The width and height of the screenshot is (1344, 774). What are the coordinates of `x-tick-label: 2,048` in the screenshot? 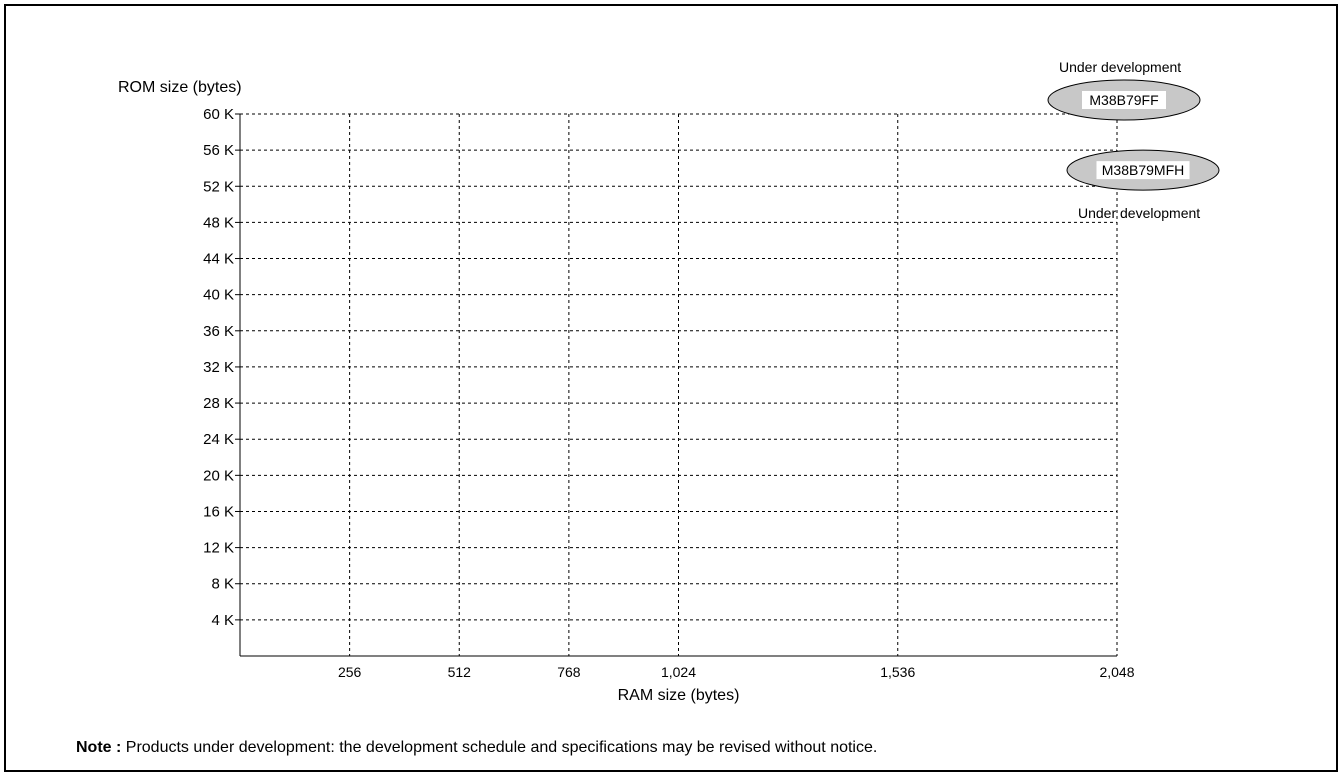 It's located at (1116, 672).